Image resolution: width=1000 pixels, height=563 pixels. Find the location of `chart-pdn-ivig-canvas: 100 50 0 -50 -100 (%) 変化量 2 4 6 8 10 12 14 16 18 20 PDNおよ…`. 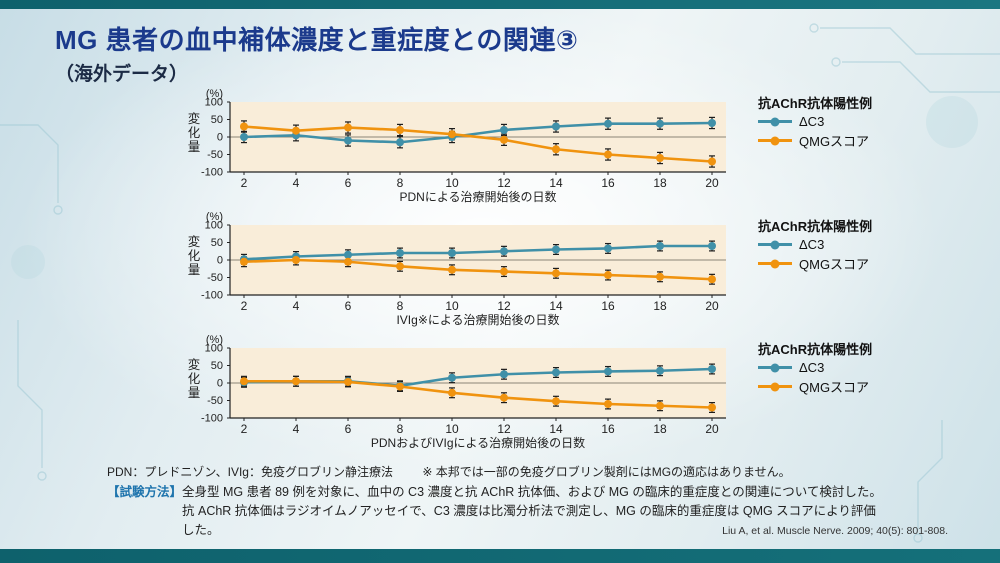

chart-pdn-ivig-canvas: 100 50 0 -50 -100 (%) 変化量 2 4 6 8 10 12 14 16 18 20 PDNおよ… is located at coordinates (458, 395).